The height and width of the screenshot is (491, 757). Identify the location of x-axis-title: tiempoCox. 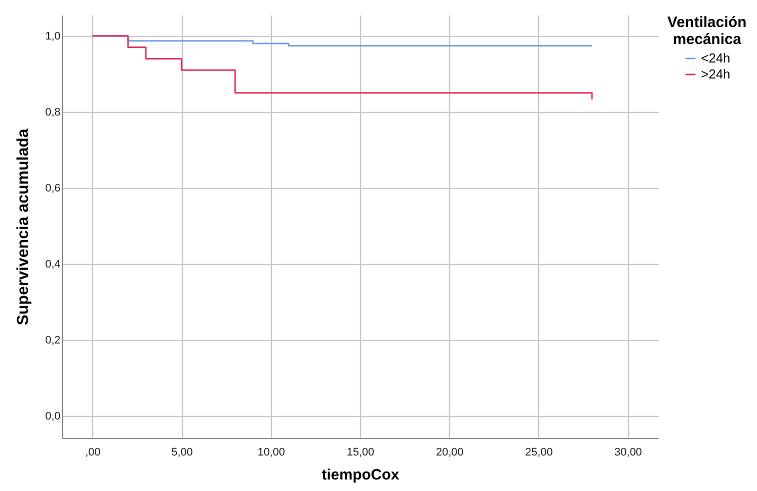
(361, 475).